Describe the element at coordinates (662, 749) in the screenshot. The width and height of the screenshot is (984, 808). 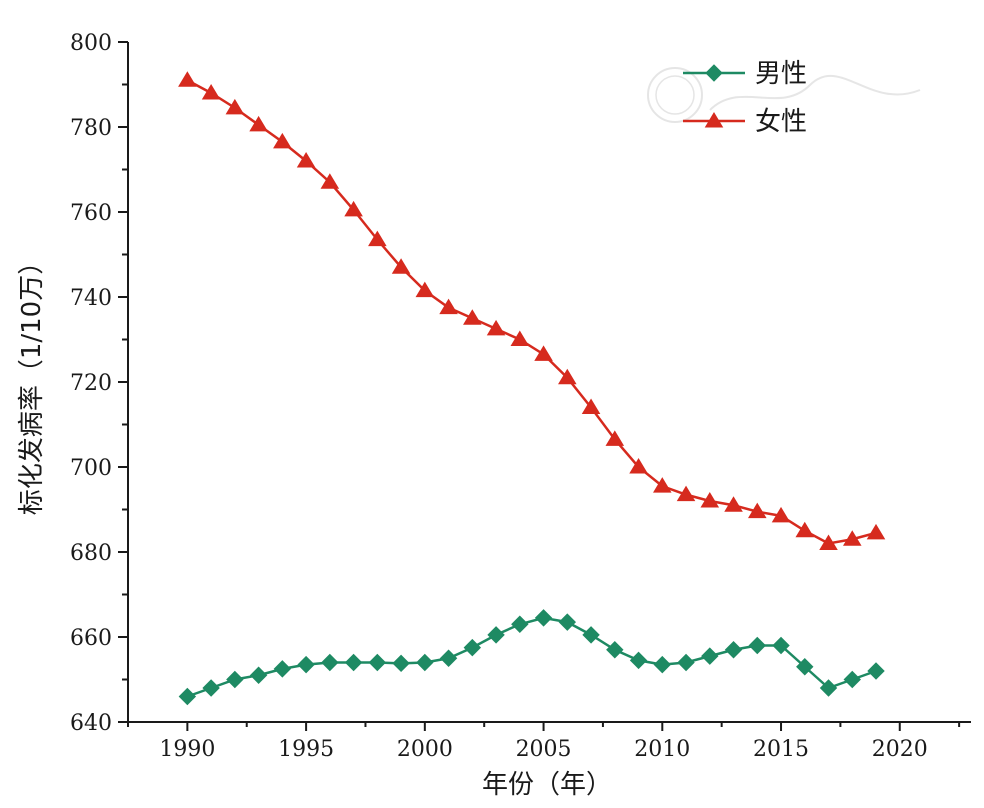
I see `x-tick-label: 2010` at that location.